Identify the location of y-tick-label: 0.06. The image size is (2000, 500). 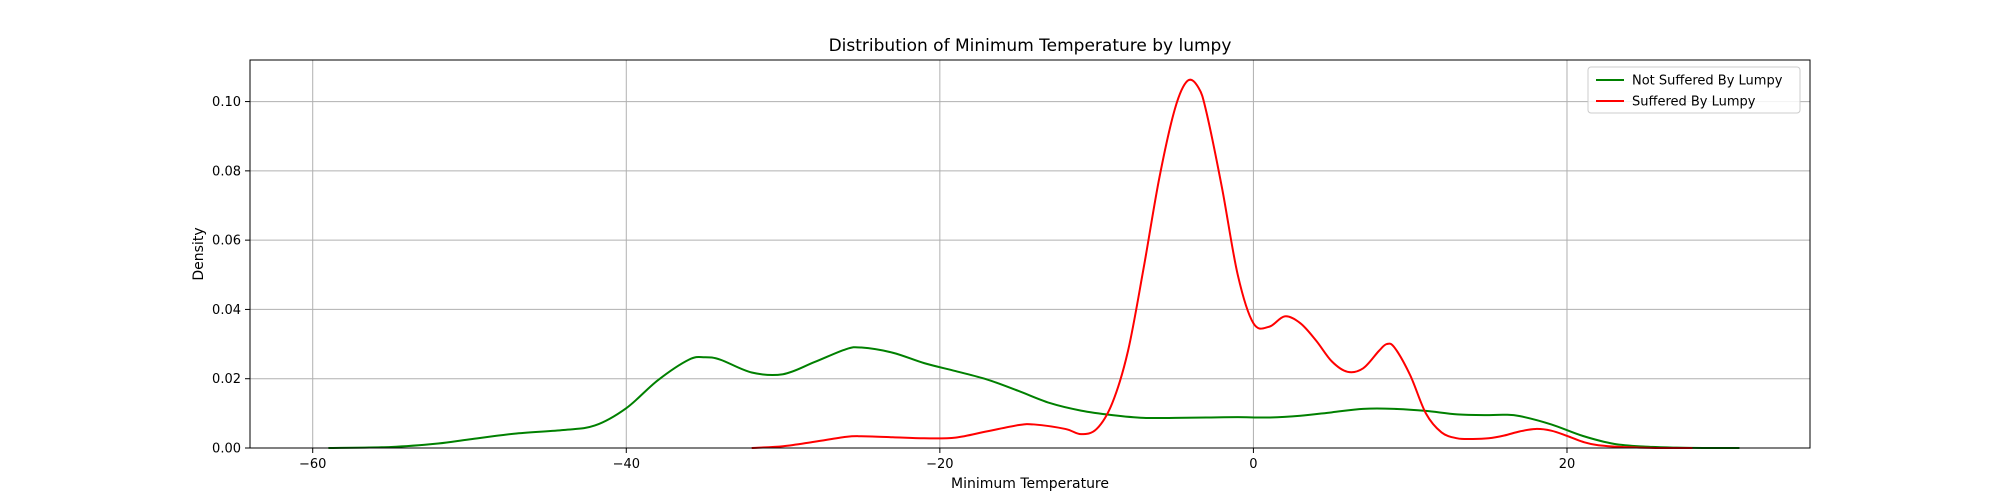
(226, 241).